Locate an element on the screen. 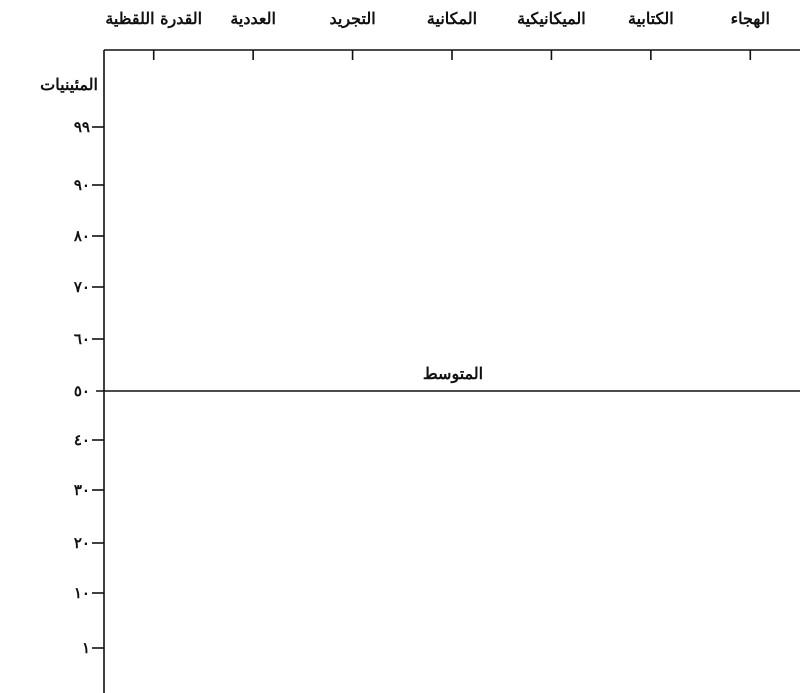 The width and height of the screenshot is (804, 693). category-label: الميكانيكية is located at coordinates (551, 18).